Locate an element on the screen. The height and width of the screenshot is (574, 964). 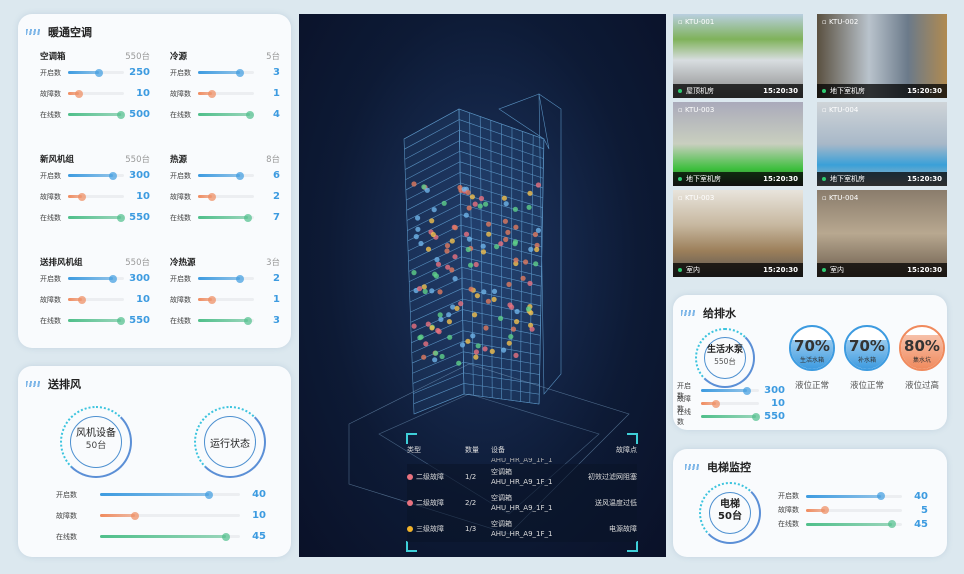
stat-row-open: 开启数 250 is located at coordinates (95, 72).